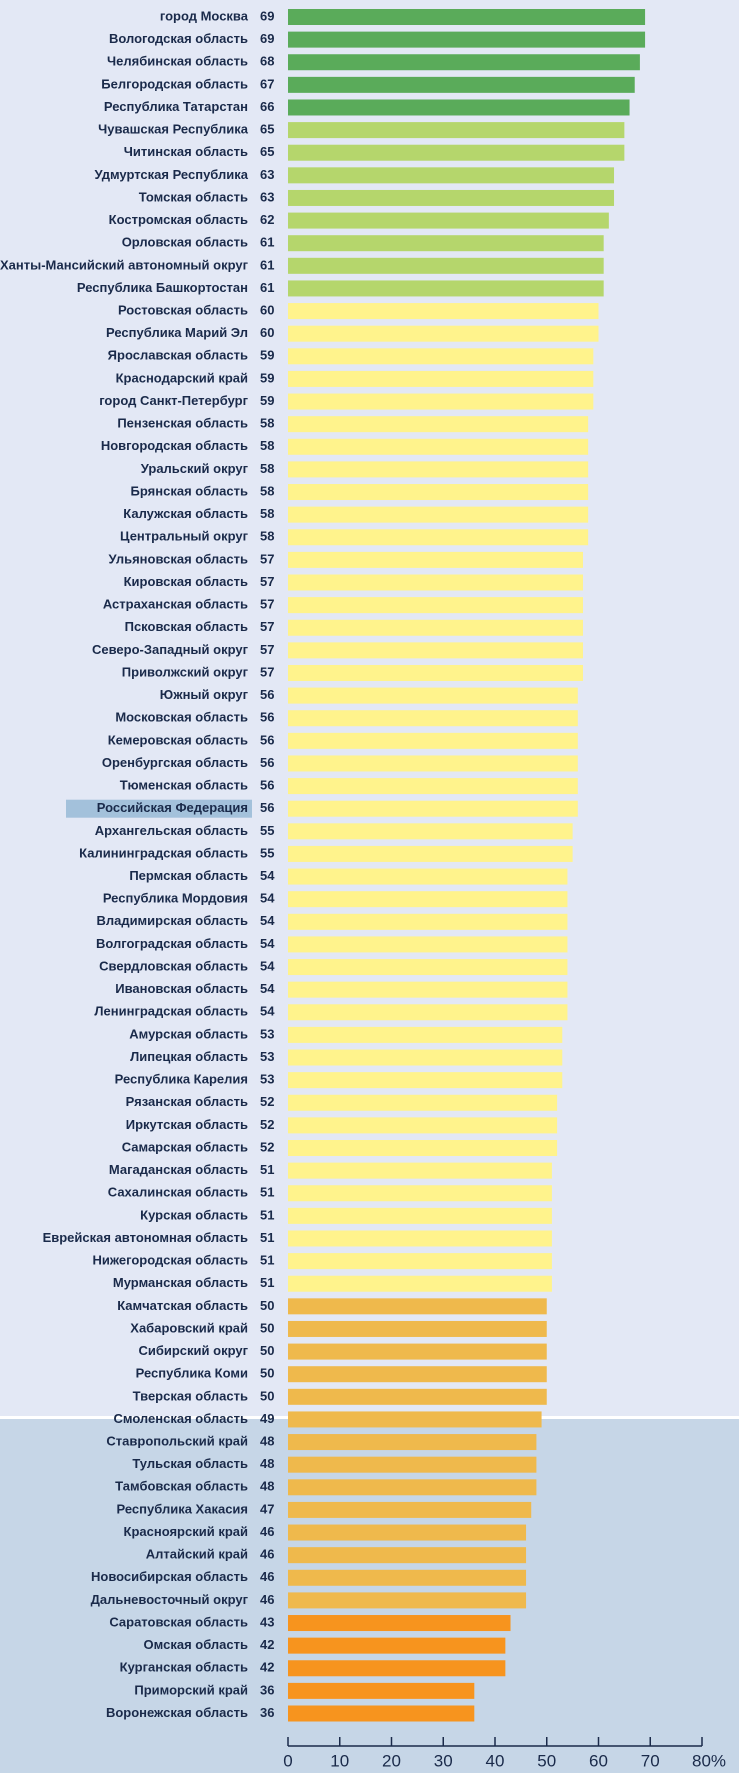  Describe the element at coordinates (178, 355) in the screenshot. I see `category-label: Ярославская область` at that location.